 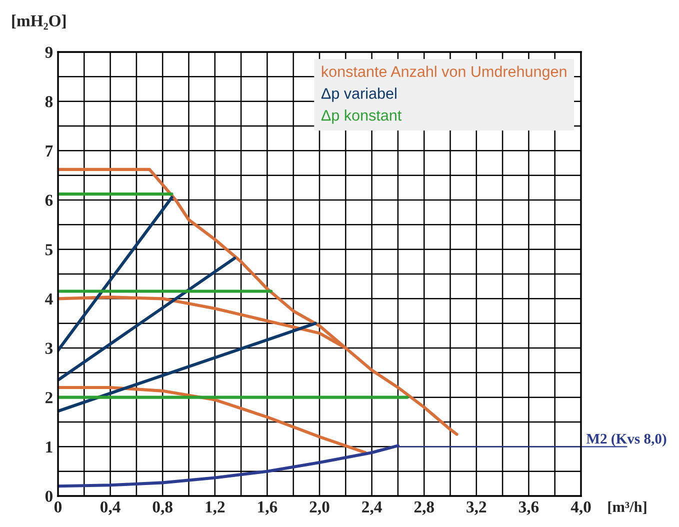 I want to click on x-tick-label: 0, so click(x=58, y=507).